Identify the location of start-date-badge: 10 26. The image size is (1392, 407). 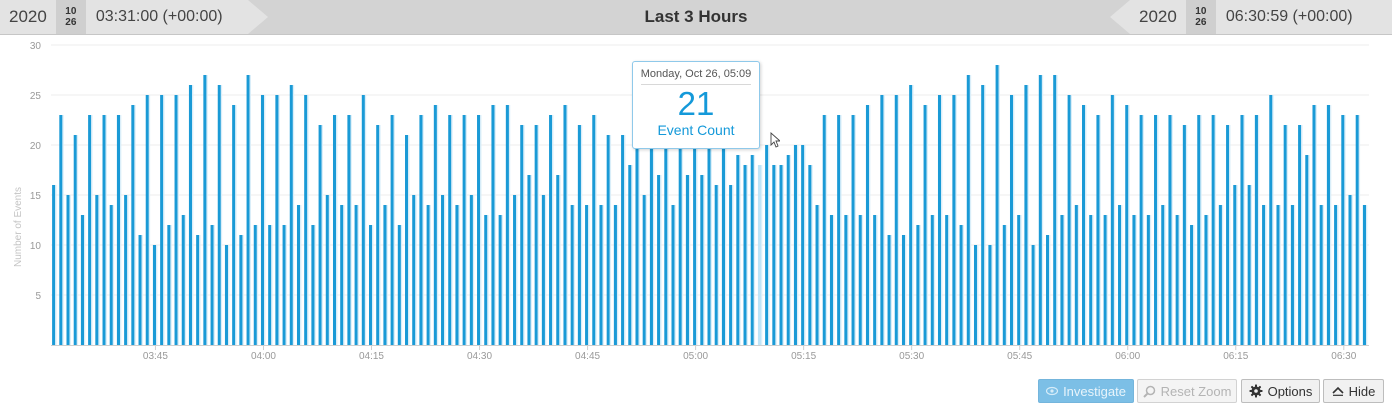
(70, 17).